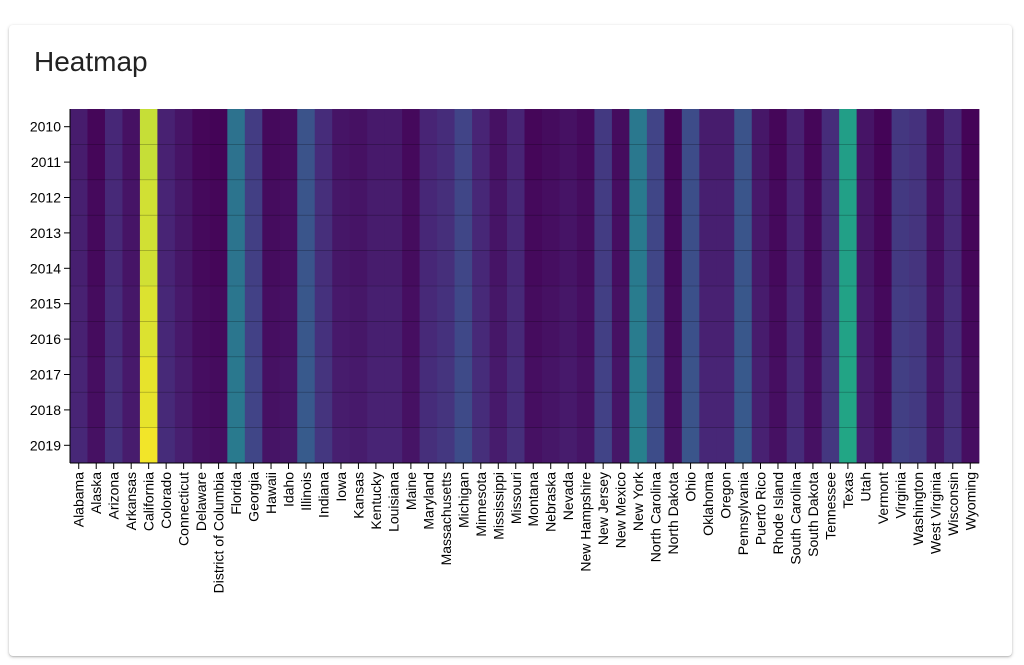 The width and height of the screenshot is (1024, 665). I want to click on x-tick-label: New Jersey, so click(603, 508).